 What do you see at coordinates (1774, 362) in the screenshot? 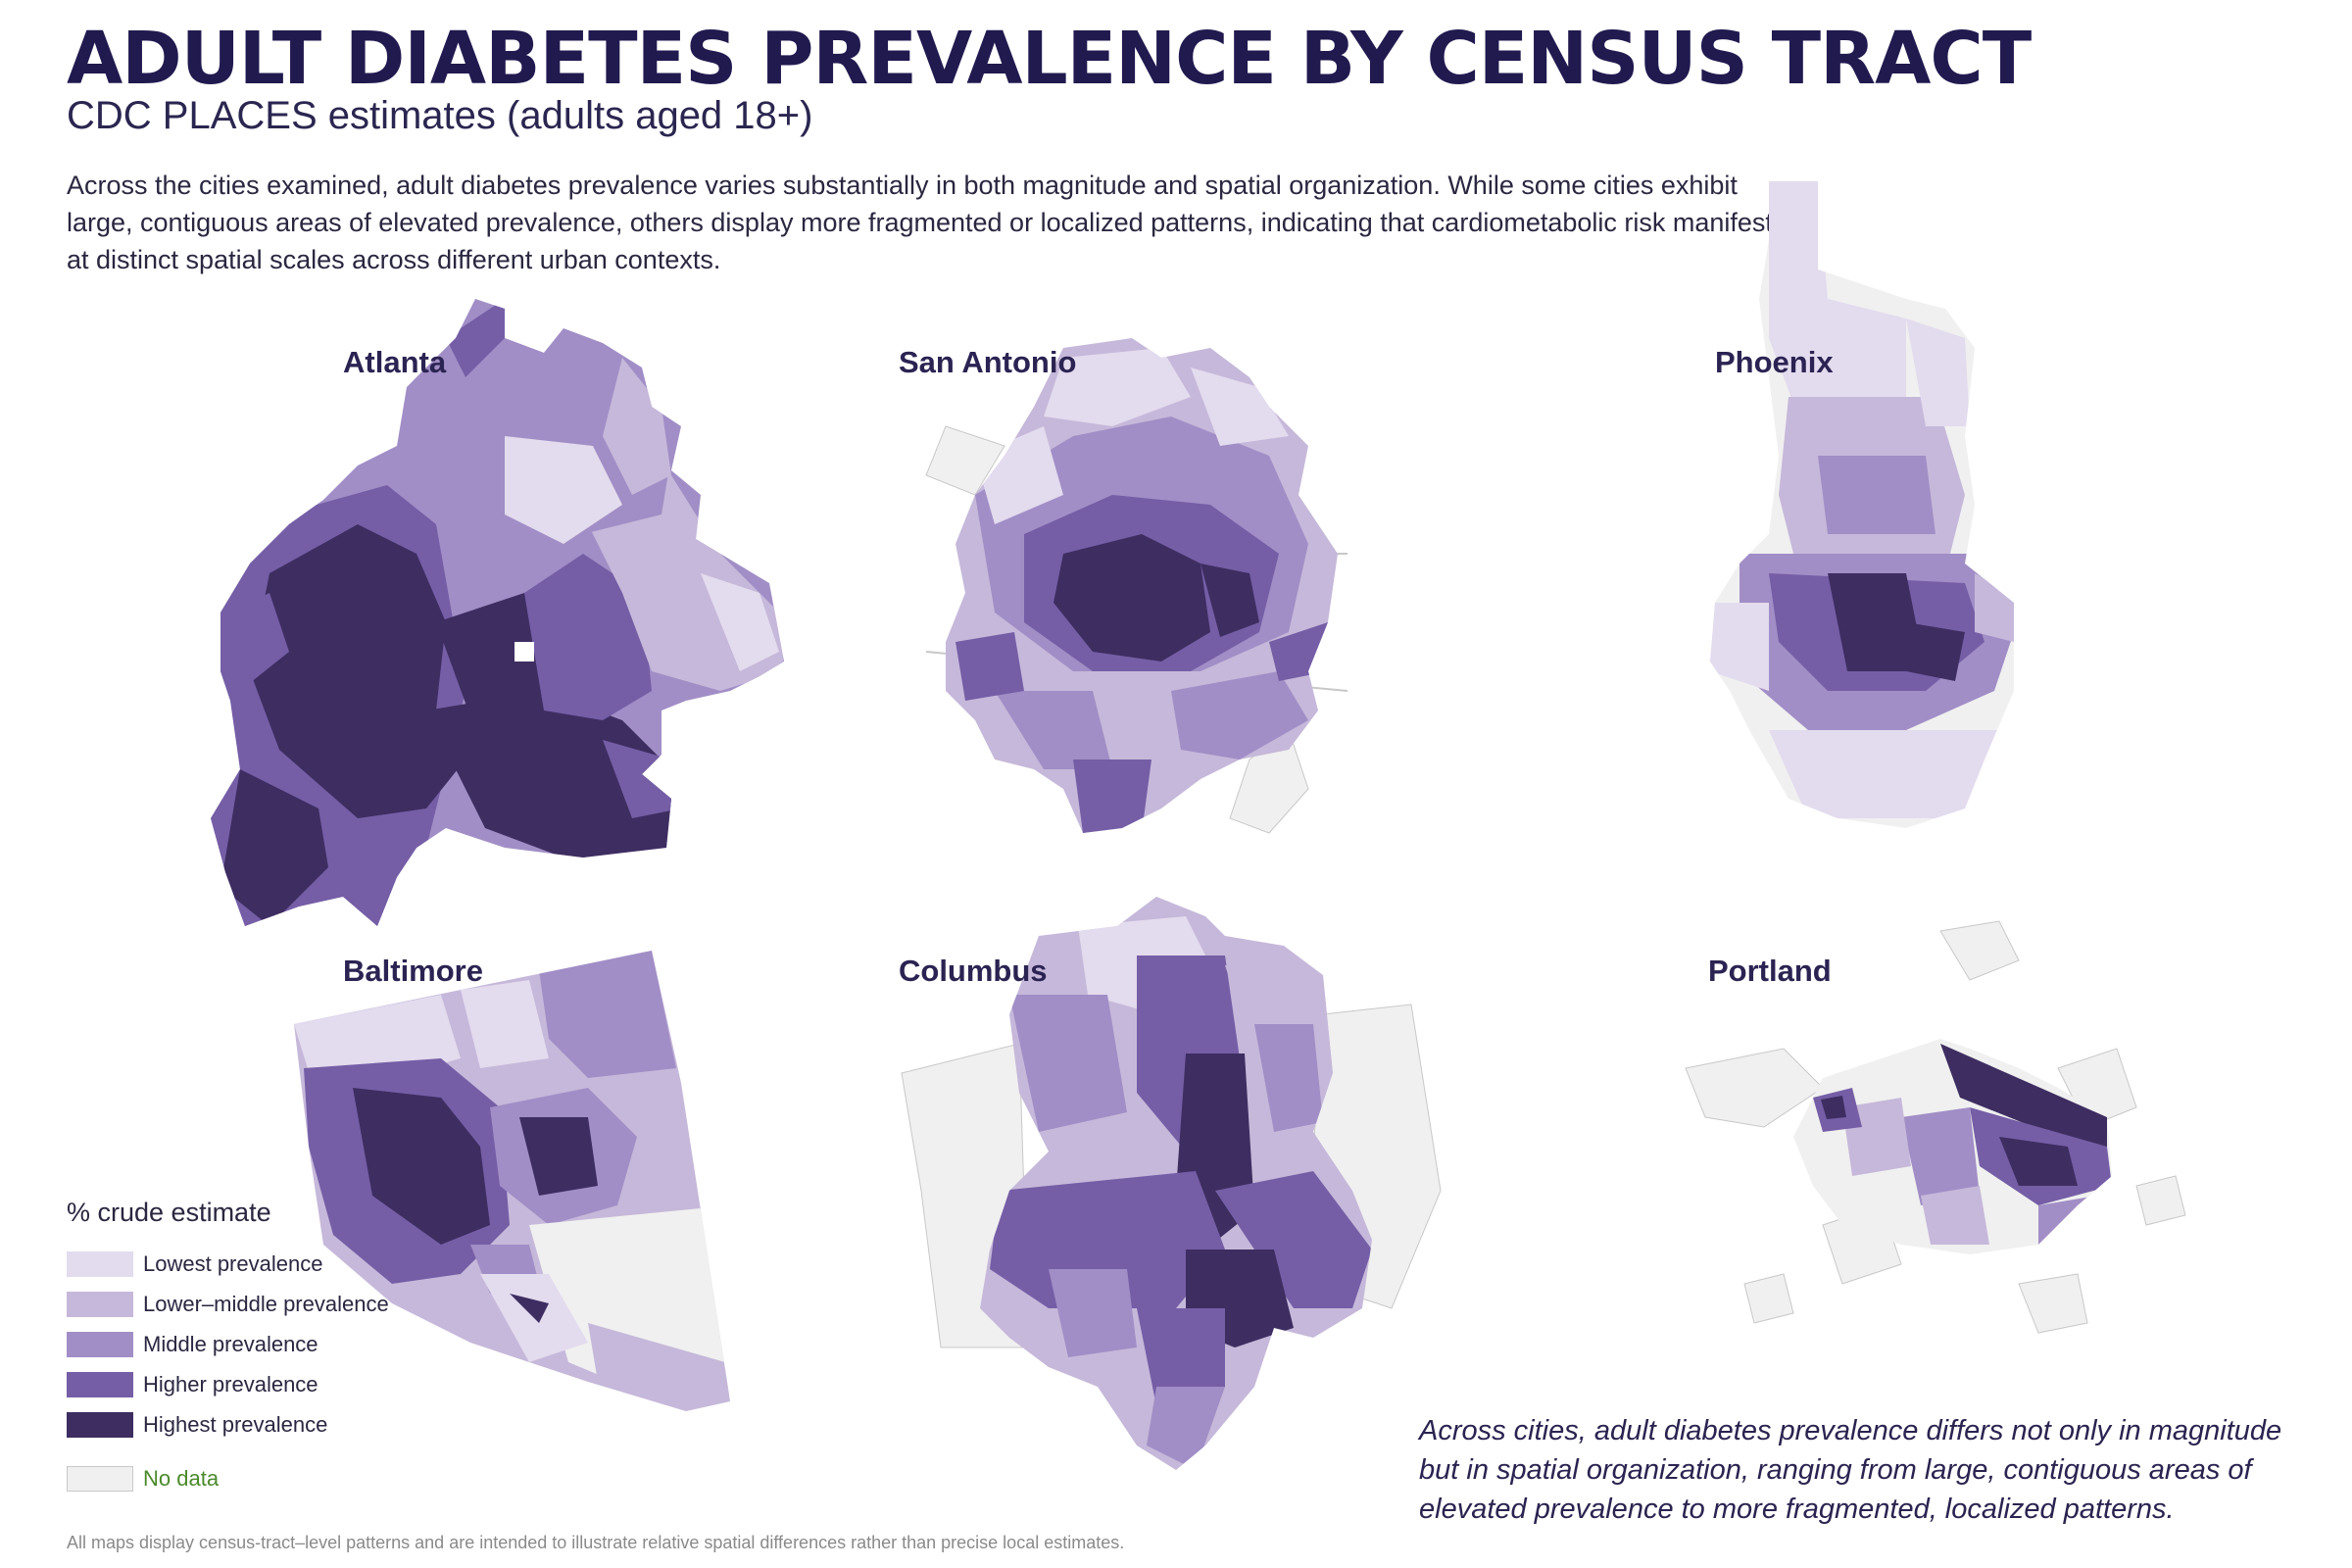
I see `city-label-phoenix: Phoenix` at bounding box center [1774, 362].